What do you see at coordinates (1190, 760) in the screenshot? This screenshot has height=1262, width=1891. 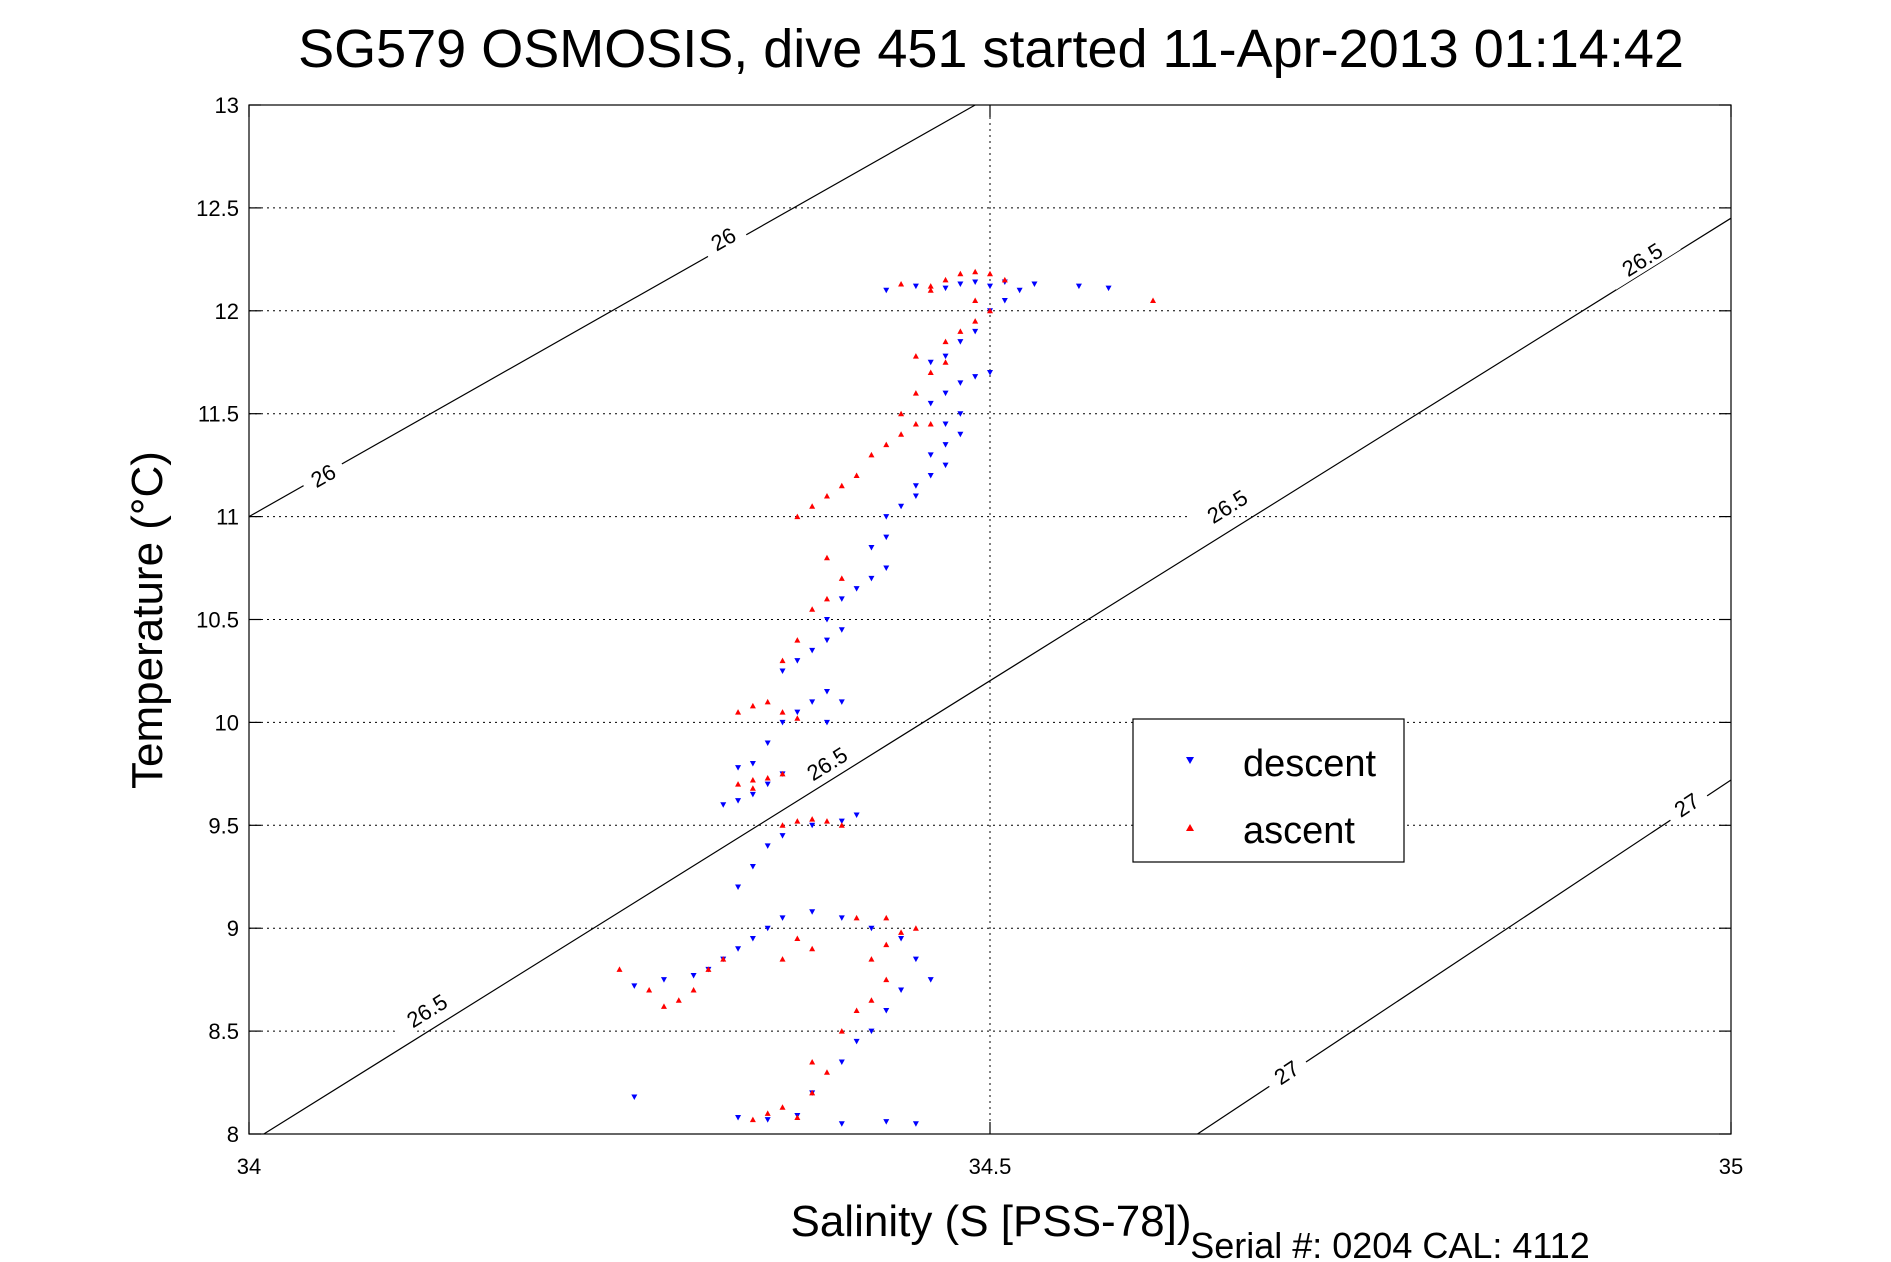 I see `legend-descent-marker` at bounding box center [1190, 760].